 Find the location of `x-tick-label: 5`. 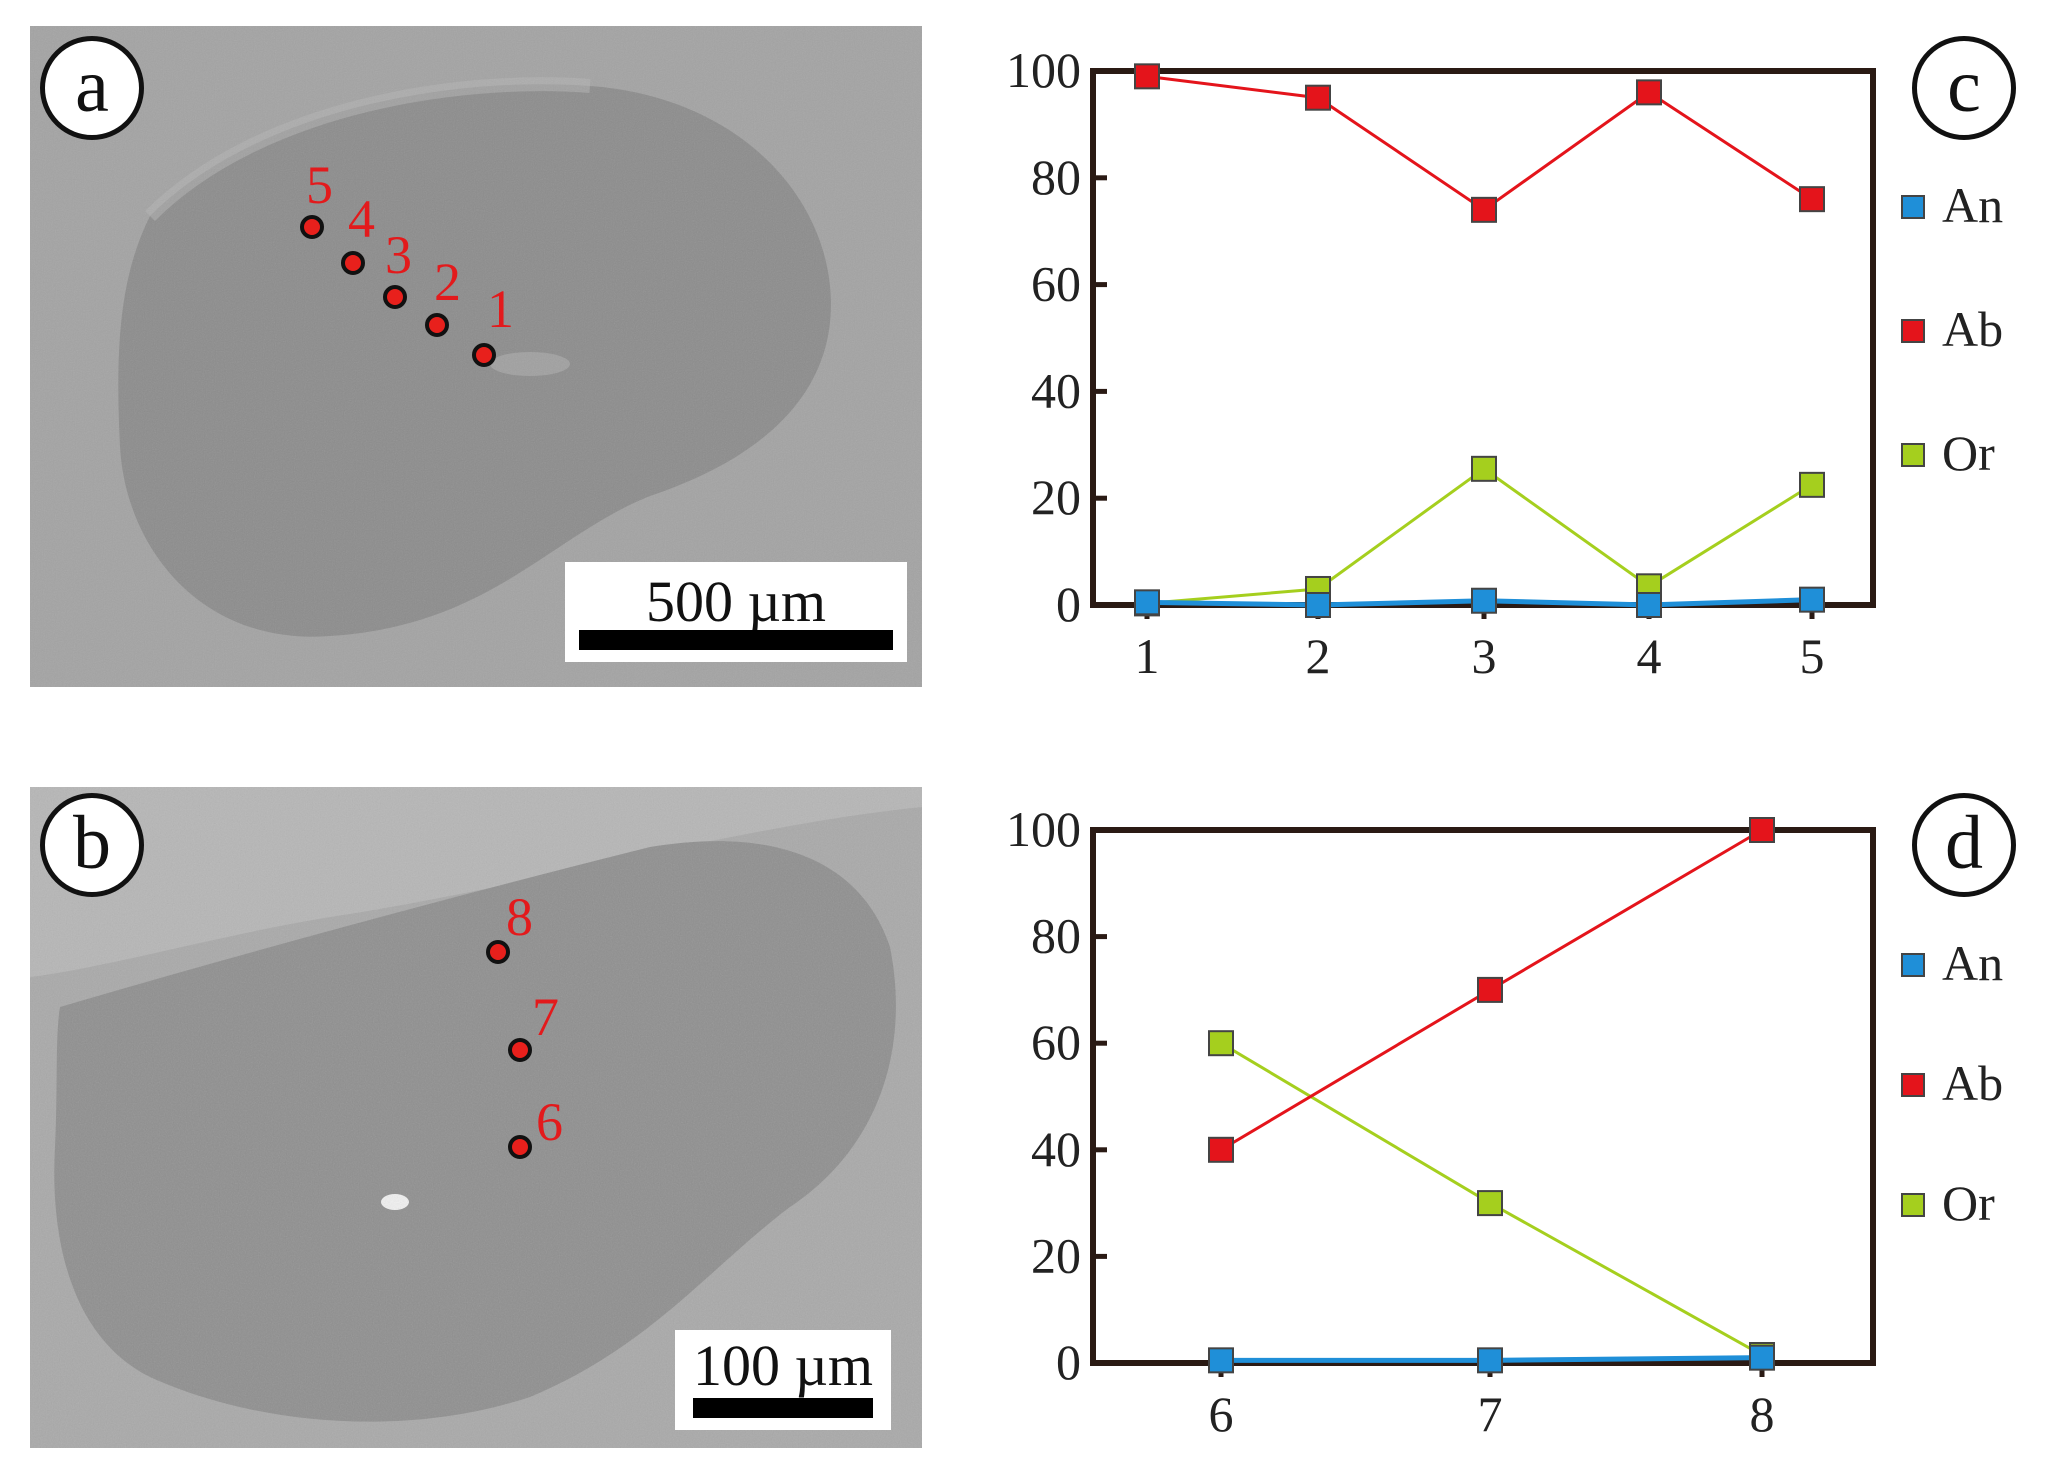

x-tick-label: 5 is located at coordinates (1812, 656).